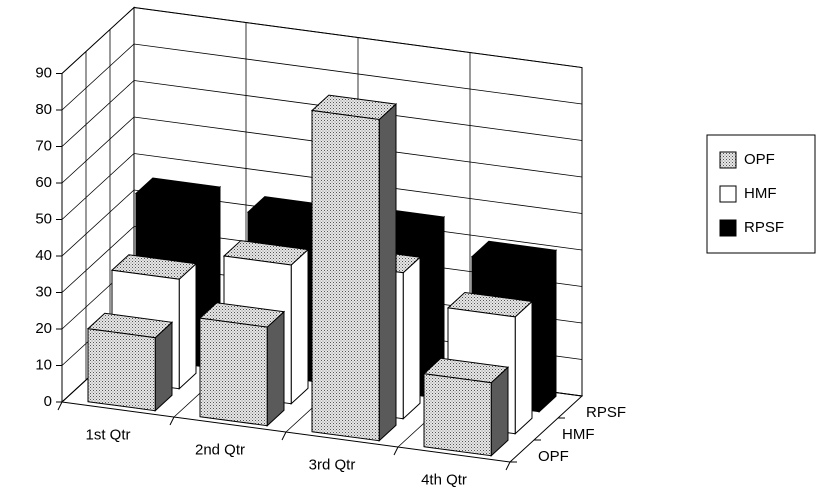 Image resolution: width=827 pixels, height=491 pixels. Describe the element at coordinates (43, 145) in the screenshot. I see `y-tick-label: 70` at that location.